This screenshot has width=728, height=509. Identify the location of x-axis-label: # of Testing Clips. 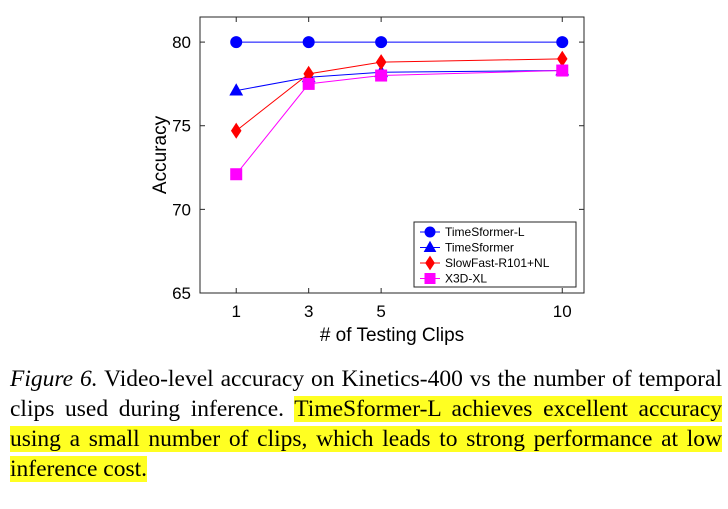
(392, 335).